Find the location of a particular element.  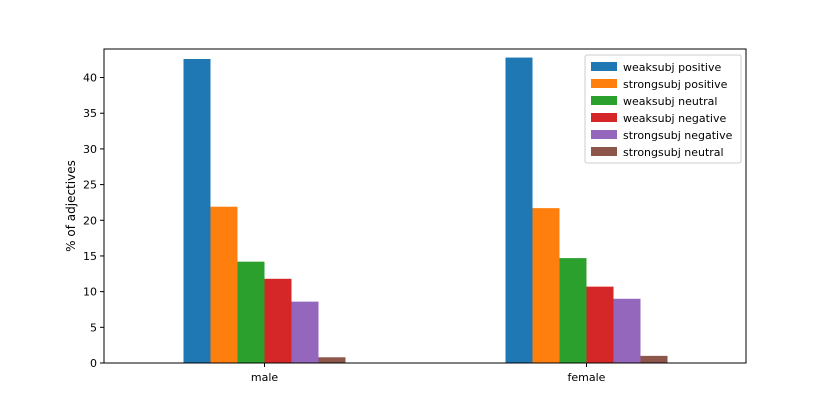

x-axis: male female is located at coordinates (428, 373).